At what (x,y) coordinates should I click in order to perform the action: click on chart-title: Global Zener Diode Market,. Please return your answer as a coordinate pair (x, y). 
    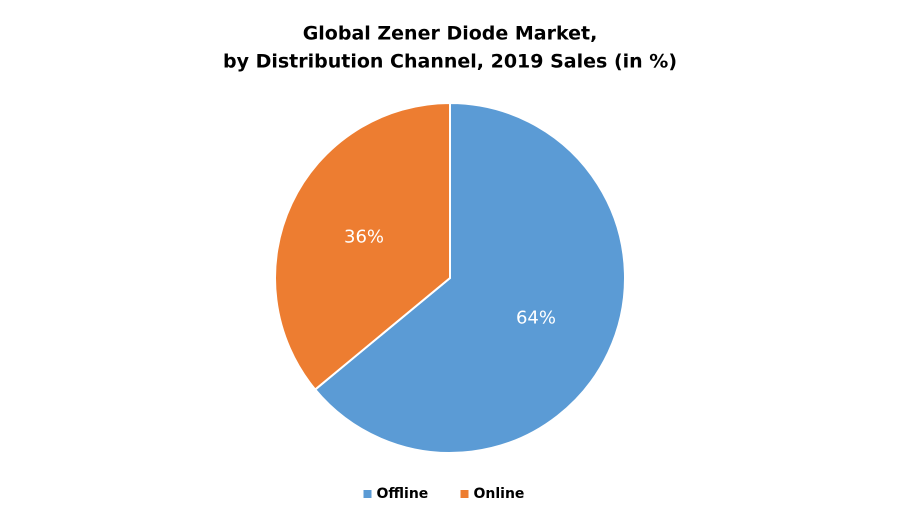
    Looking at the image, I should click on (450, 34).